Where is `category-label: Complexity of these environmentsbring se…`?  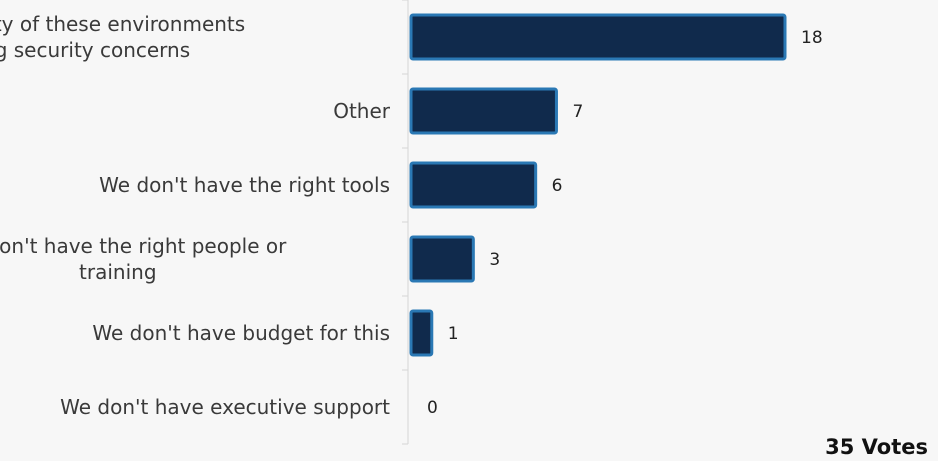 category-label: Complexity of these environmentsbring se… is located at coordinates (122, 37).